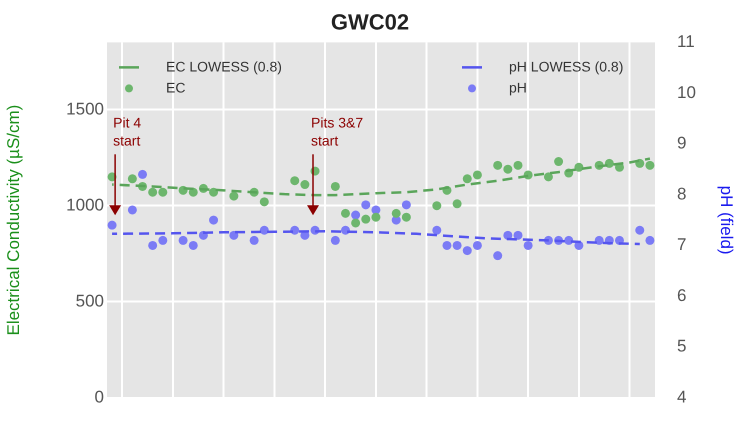 Image resolution: width=740 pixels, height=422 pixels. What do you see at coordinates (90, 300) in the screenshot?
I see `y-tick-label: 500` at bounding box center [90, 300].